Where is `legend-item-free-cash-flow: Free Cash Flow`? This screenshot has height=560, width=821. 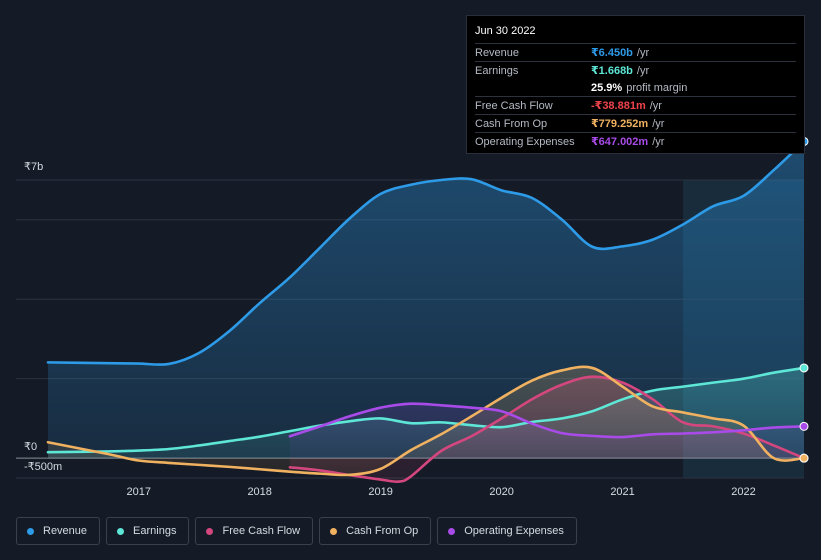 legend-item-free-cash-flow: Free Cash Flow is located at coordinates (254, 531).